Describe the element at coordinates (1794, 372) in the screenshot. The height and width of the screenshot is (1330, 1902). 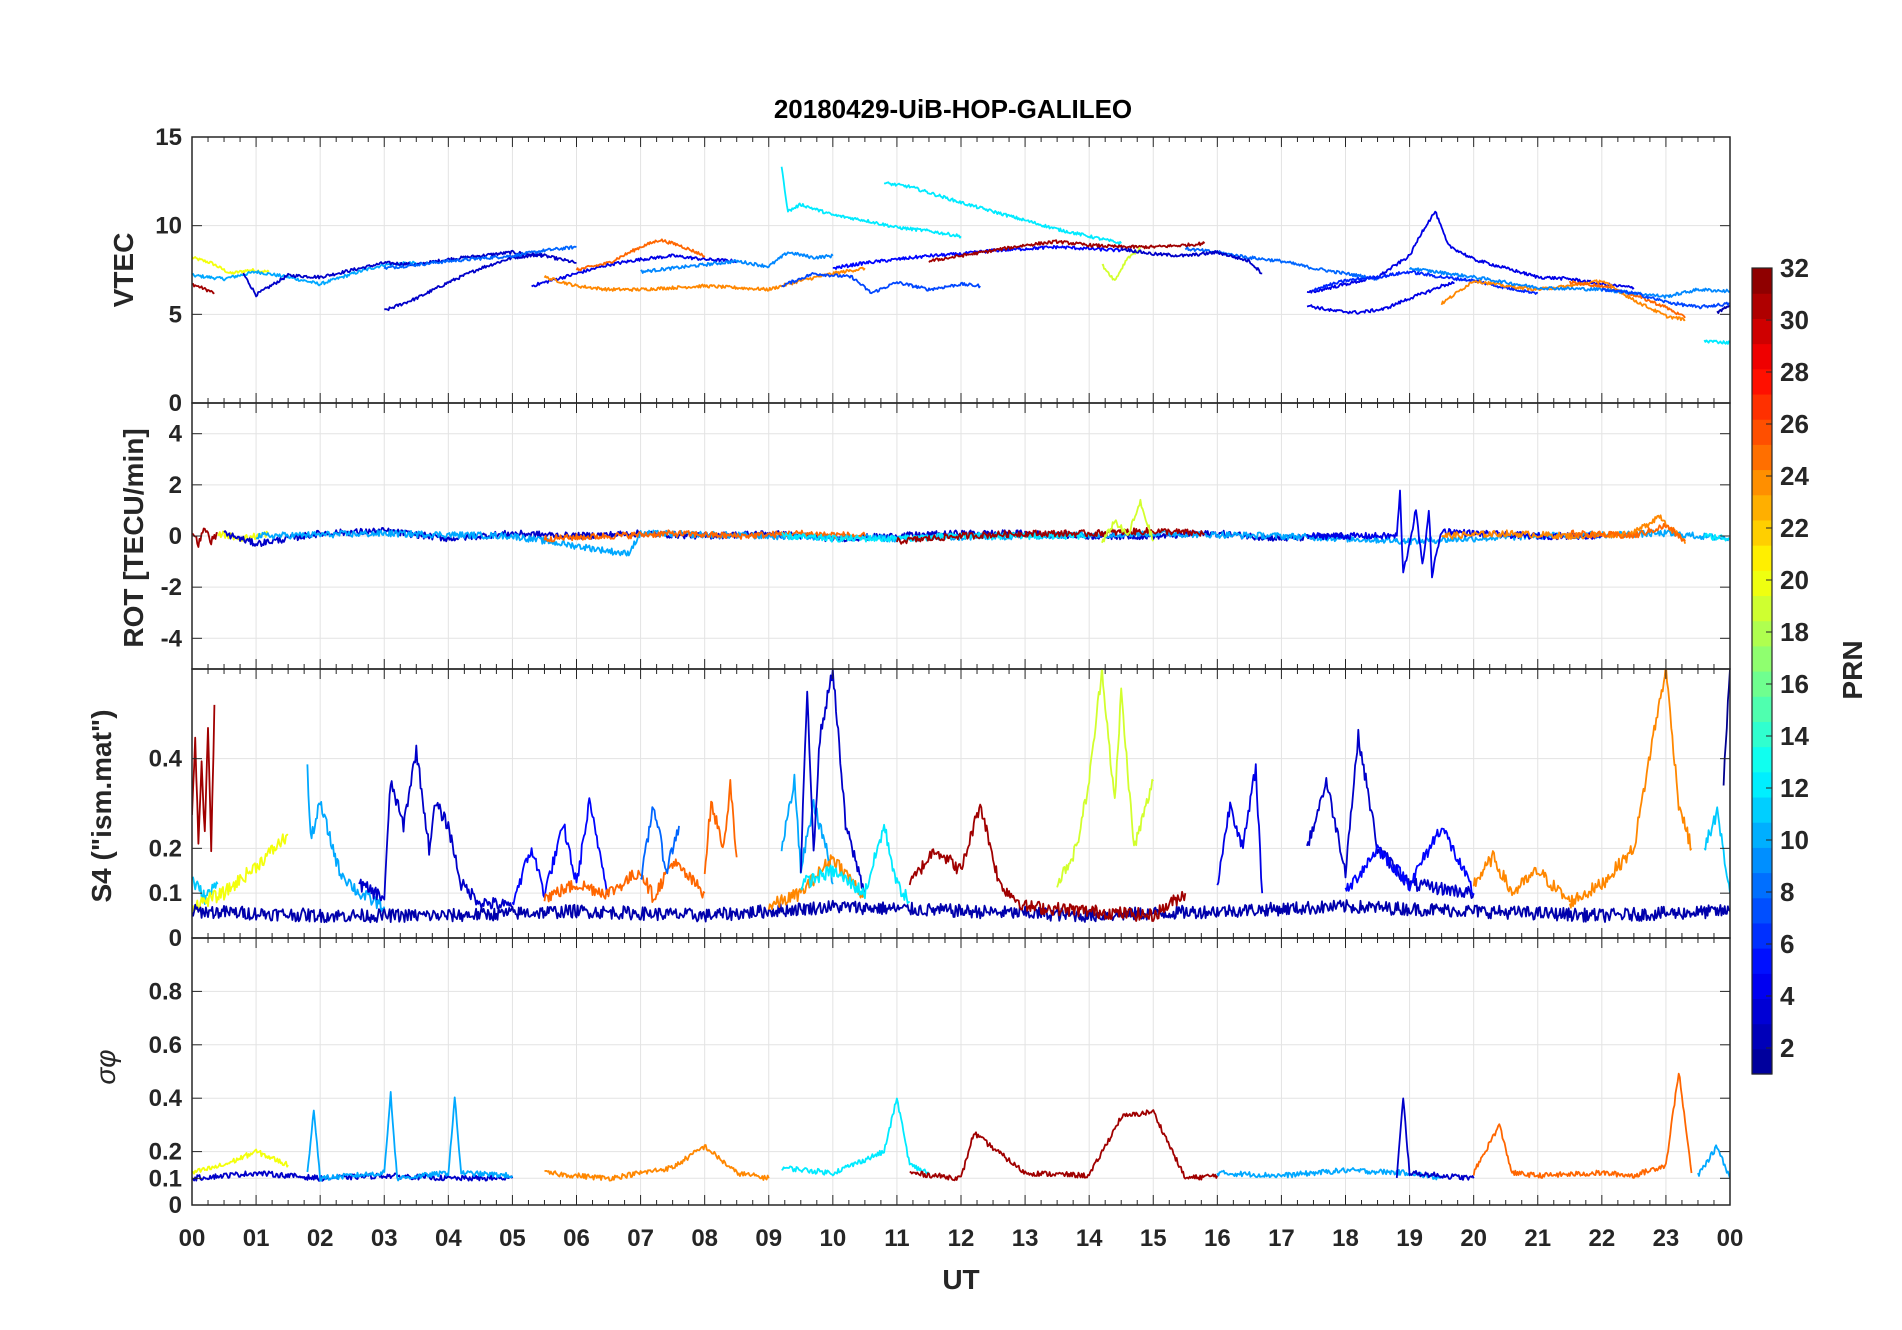
I see `colorbar-tick-label: 28` at that location.